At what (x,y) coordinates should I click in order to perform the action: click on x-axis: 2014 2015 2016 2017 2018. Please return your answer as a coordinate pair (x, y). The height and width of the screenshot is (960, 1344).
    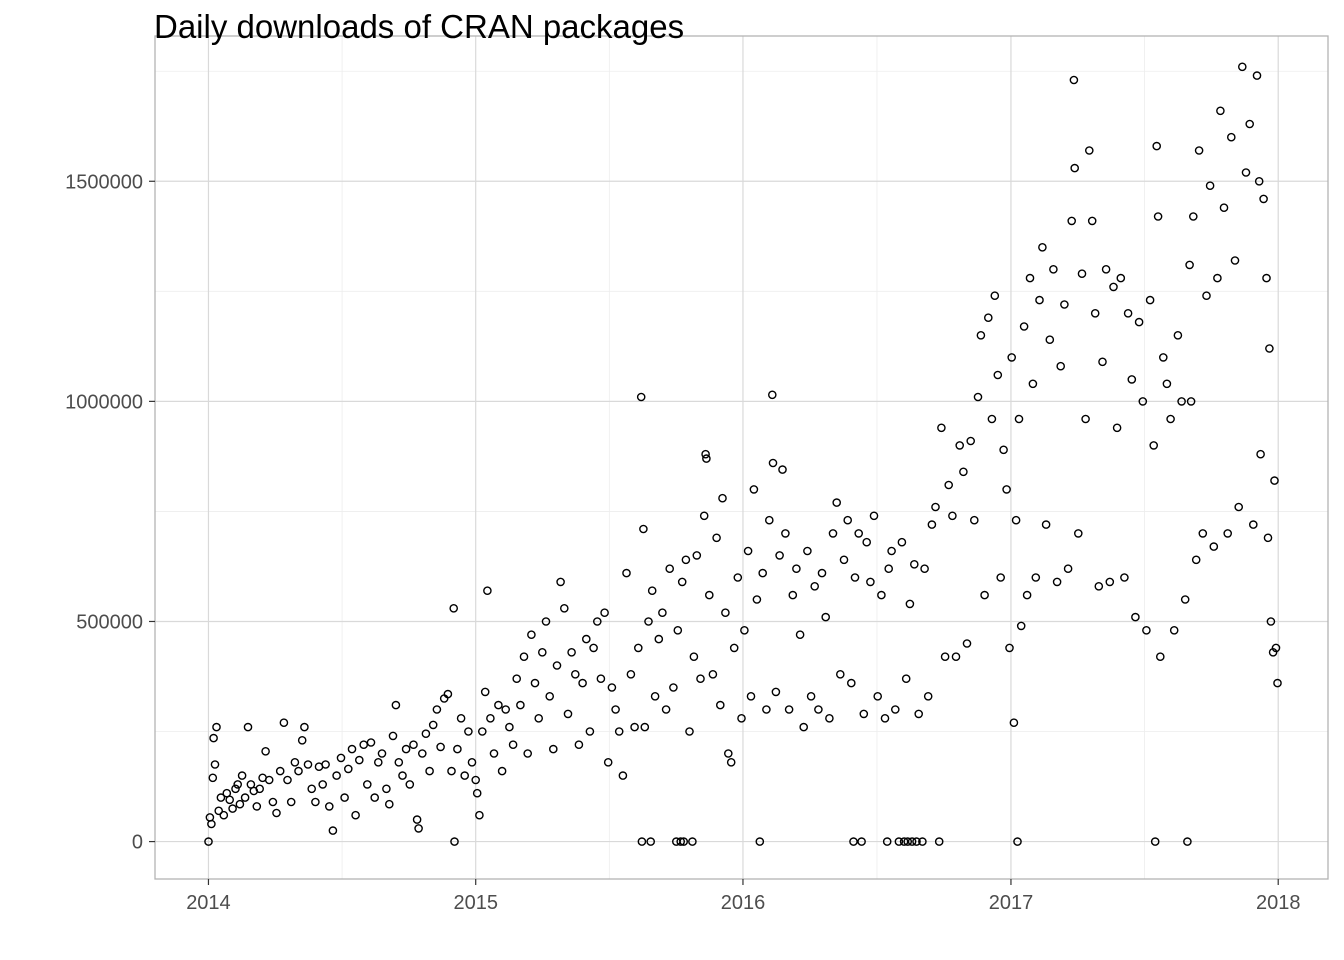
    Looking at the image, I should click on (743, 896).